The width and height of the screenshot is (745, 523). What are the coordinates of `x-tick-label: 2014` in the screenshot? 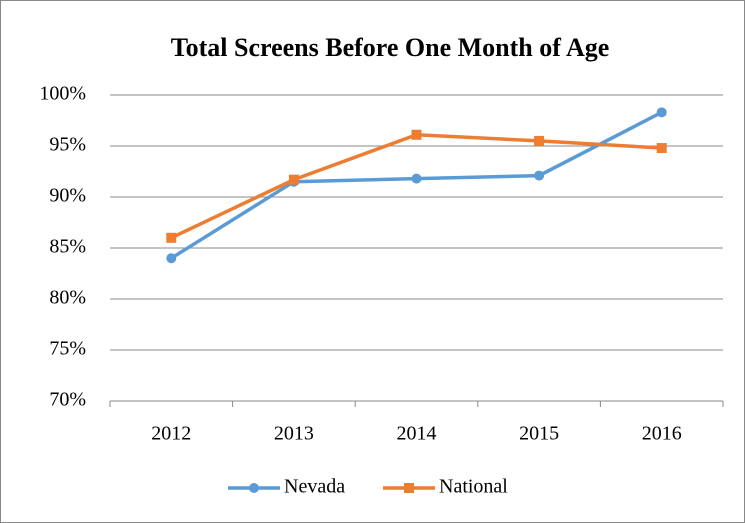 It's located at (417, 434).